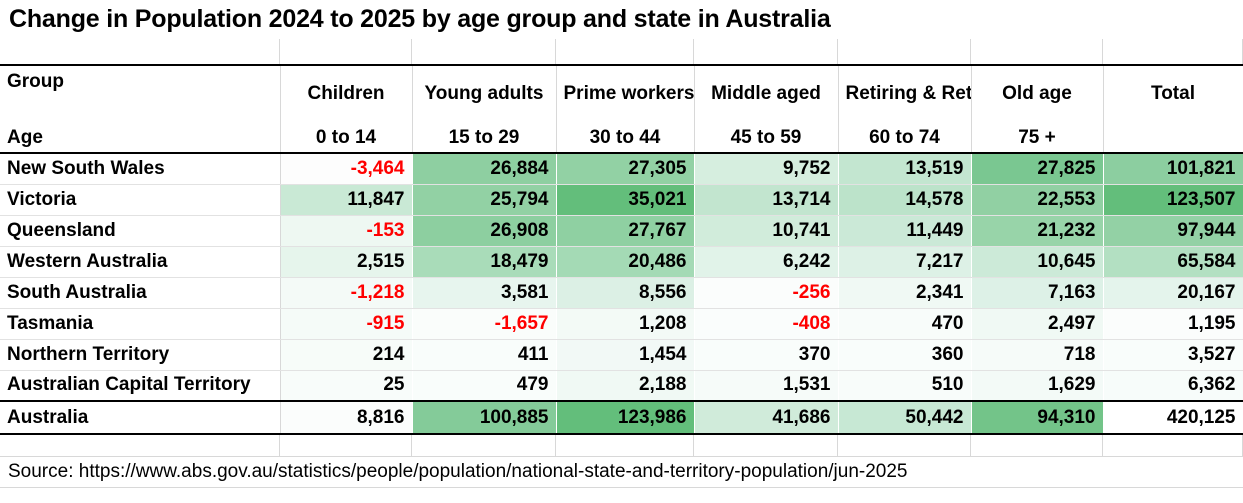 The image size is (1243, 503). Describe the element at coordinates (1037, 231) in the screenshot. I see `cell-value: 21,232` at that location.